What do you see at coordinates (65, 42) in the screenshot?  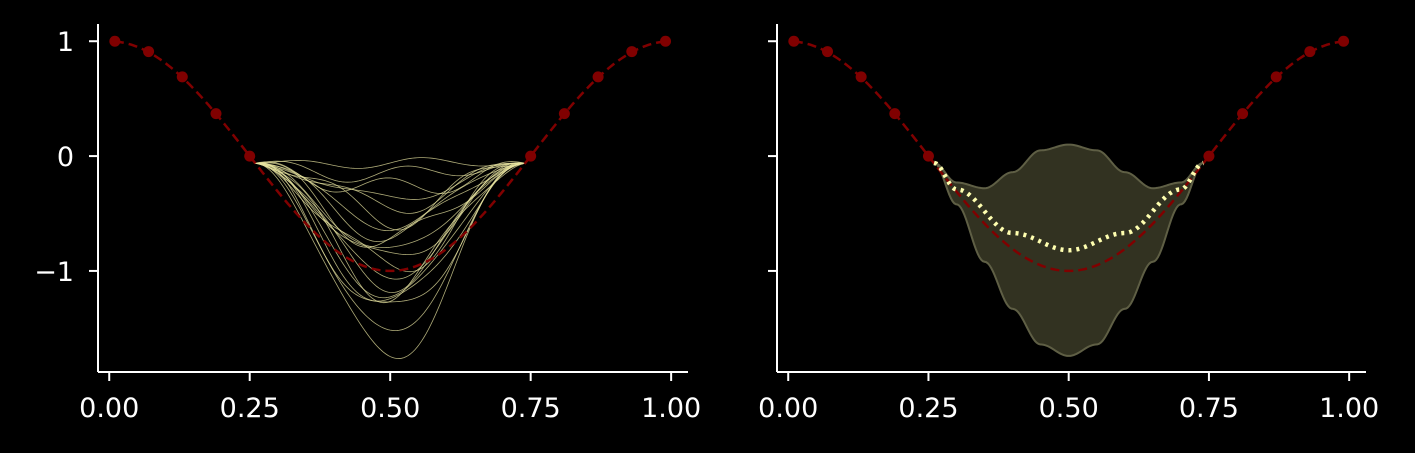 I see `y-tick-label: 1` at bounding box center [65, 42].